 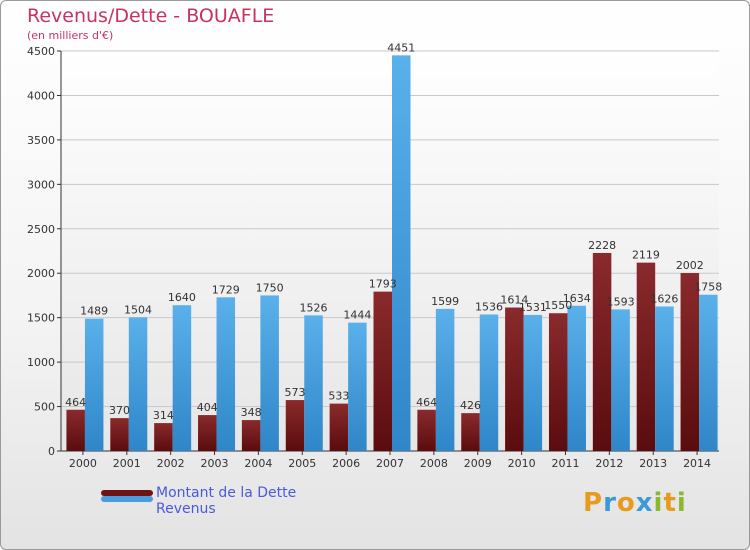 I want to click on proxiti-logo: Proxiti, so click(x=635, y=503).